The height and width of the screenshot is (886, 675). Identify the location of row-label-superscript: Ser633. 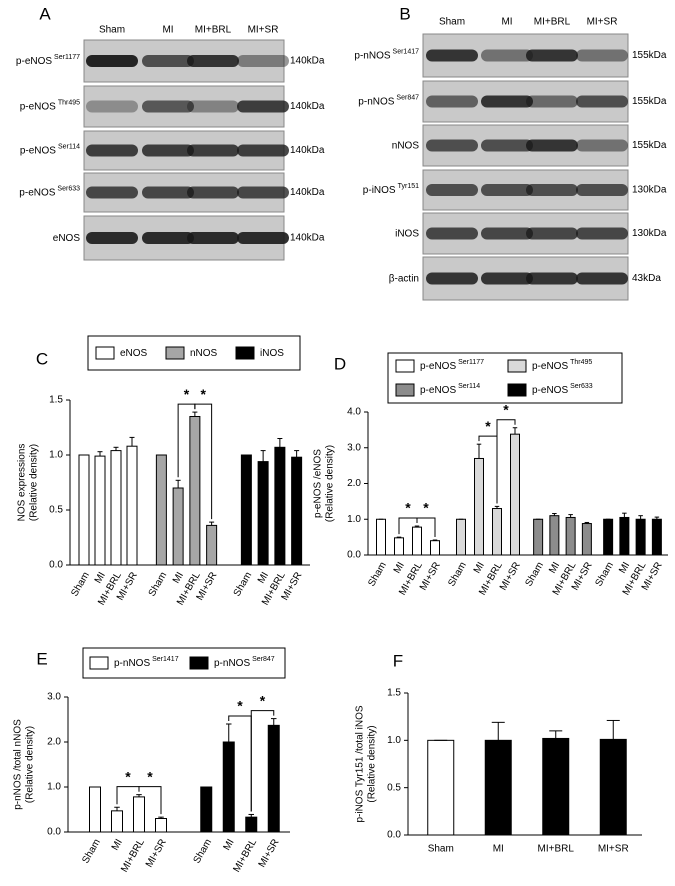
(68, 188).